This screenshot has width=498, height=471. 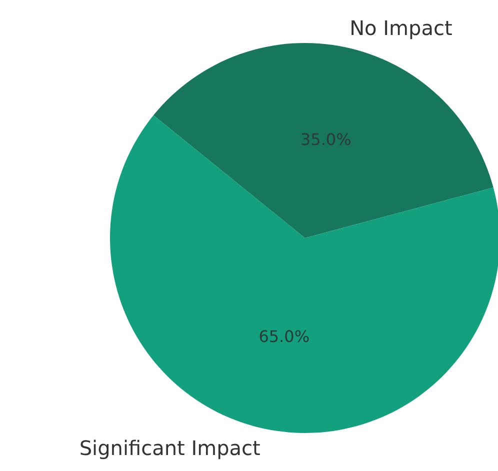 I want to click on slice-label: No Impact, so click(x=401, y=28).